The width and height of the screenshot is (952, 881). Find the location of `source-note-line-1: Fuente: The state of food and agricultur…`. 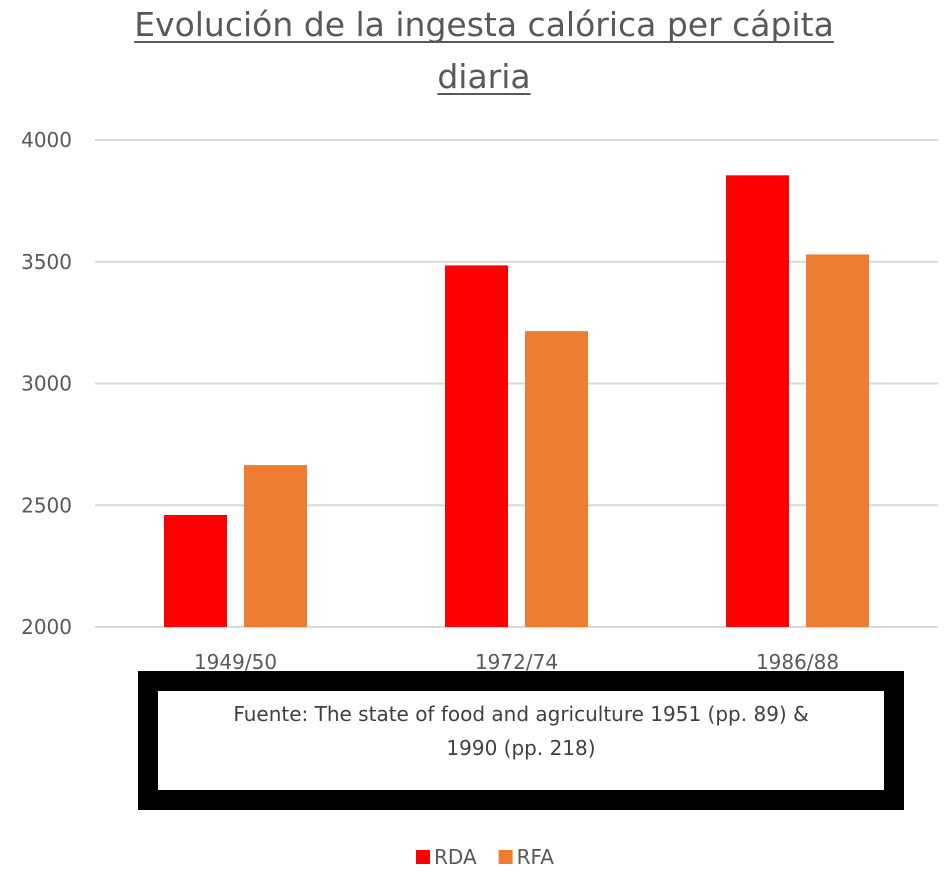

source-note-line-1: Fuente: The state of food and agricultur… is located at coordinates (521, 714).